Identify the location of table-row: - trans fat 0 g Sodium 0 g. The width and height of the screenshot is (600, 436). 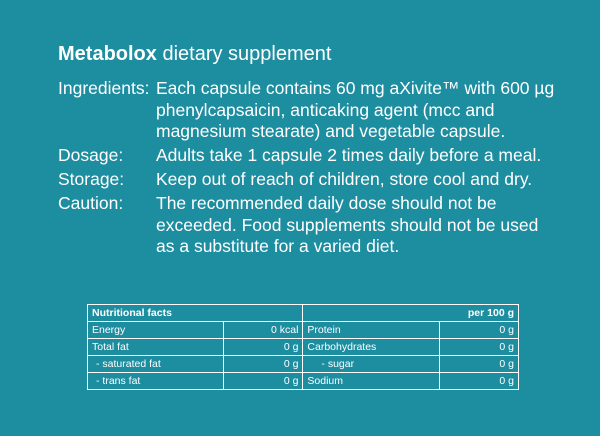
(302, 381).